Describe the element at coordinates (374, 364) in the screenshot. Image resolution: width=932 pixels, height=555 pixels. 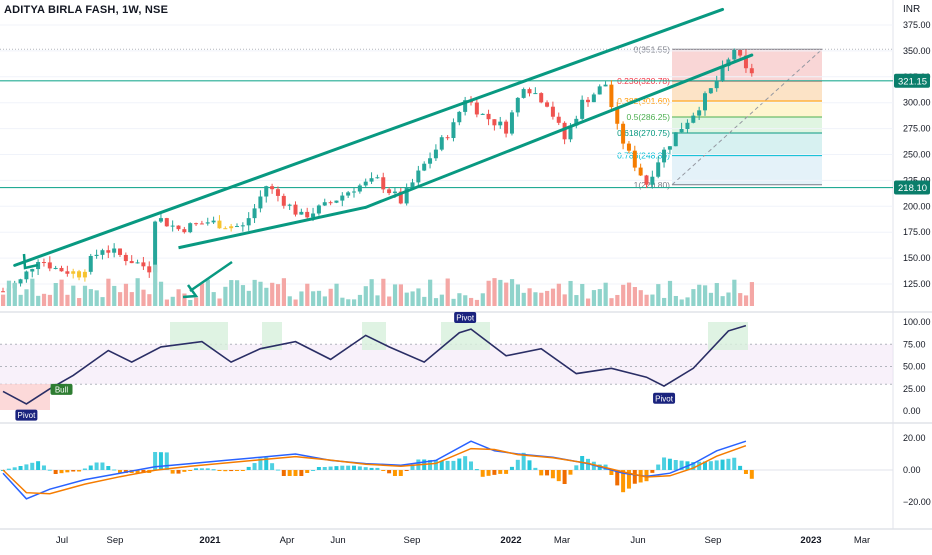
I see `rsi-line` at that location.